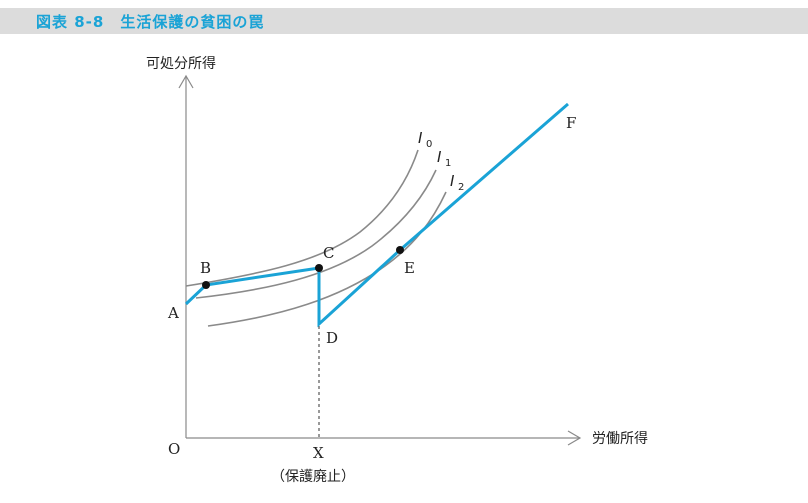 The width and height of the screenshot is (808, 503). What do you see at coordinates (319, 268) in the screenshot?
I see `point-c-dot` at bounding box center [319, 268].